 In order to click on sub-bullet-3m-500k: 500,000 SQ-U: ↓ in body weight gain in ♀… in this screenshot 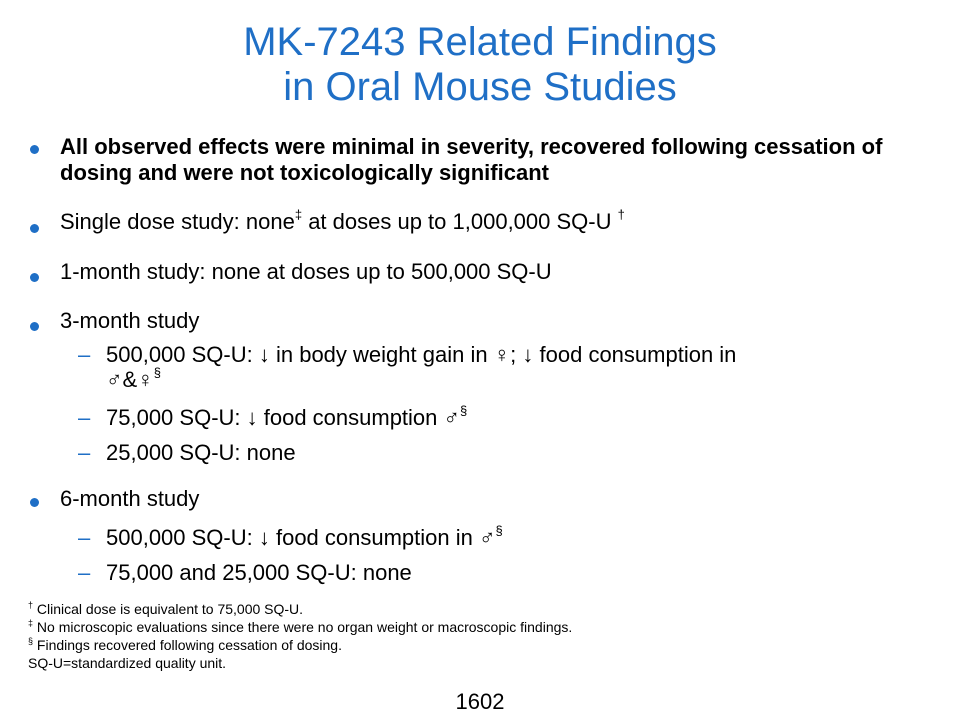, I will do `click(421, 367)`.